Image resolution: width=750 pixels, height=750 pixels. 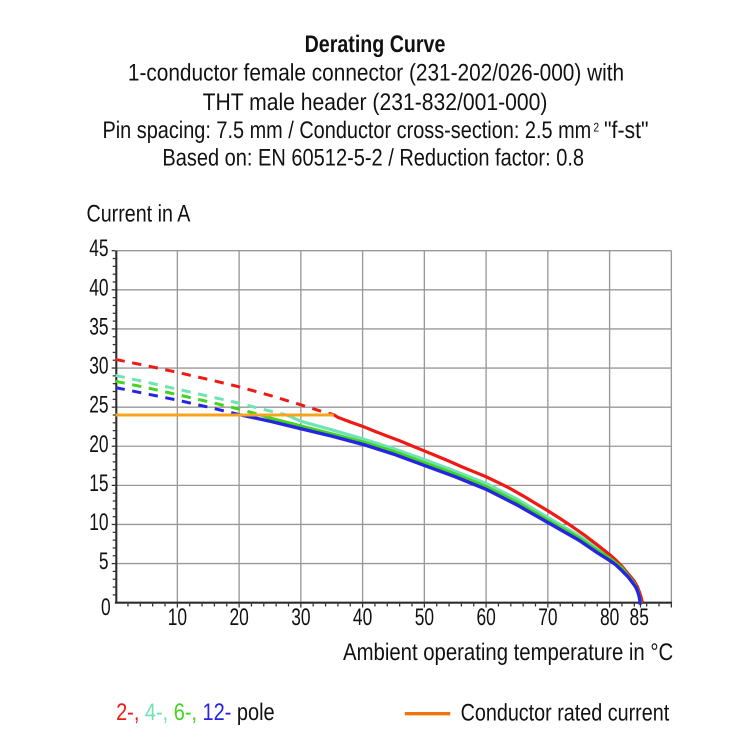 What do you see at coordinates (104, 561) in the screenshot?
I see `svg-text: 5` at bounding box center [104, 561].